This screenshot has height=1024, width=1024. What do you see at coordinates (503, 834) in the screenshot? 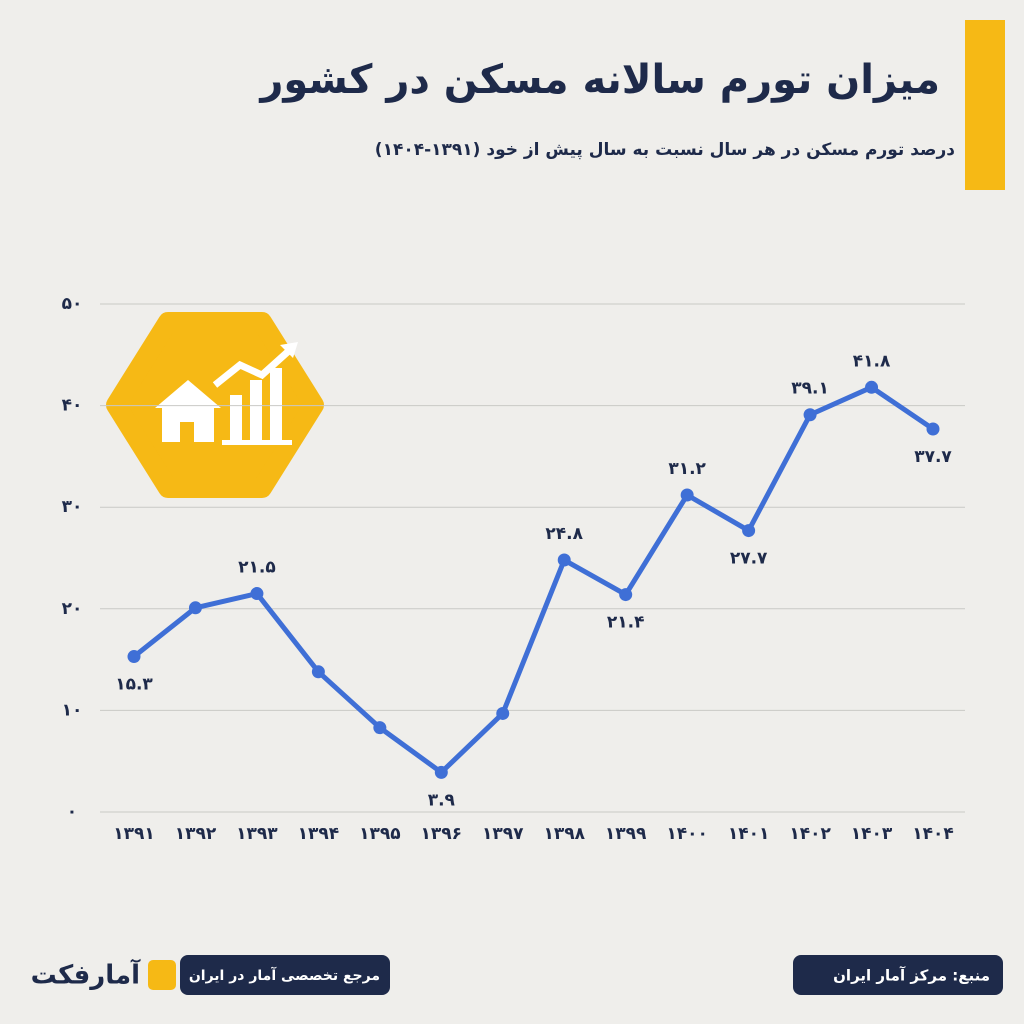
I see `x-tick-label: ۱۳۹۷` at bounding box center [503, 834].